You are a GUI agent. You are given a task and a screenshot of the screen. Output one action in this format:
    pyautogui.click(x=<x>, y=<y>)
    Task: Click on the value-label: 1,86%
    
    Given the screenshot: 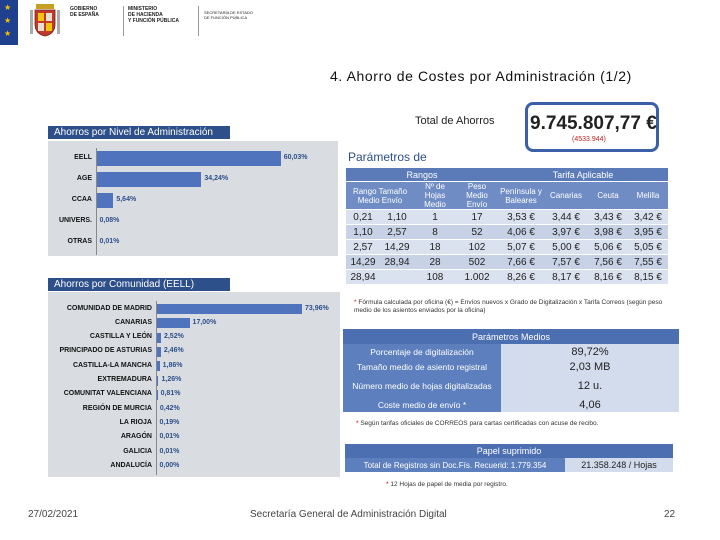 What is the action you would take?
    pyautogui.click(x=172, y=365)
    